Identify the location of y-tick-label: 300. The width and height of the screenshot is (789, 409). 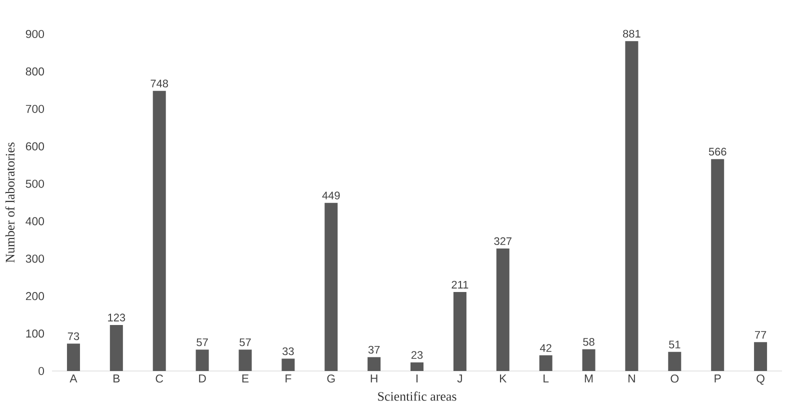
(35, 258).